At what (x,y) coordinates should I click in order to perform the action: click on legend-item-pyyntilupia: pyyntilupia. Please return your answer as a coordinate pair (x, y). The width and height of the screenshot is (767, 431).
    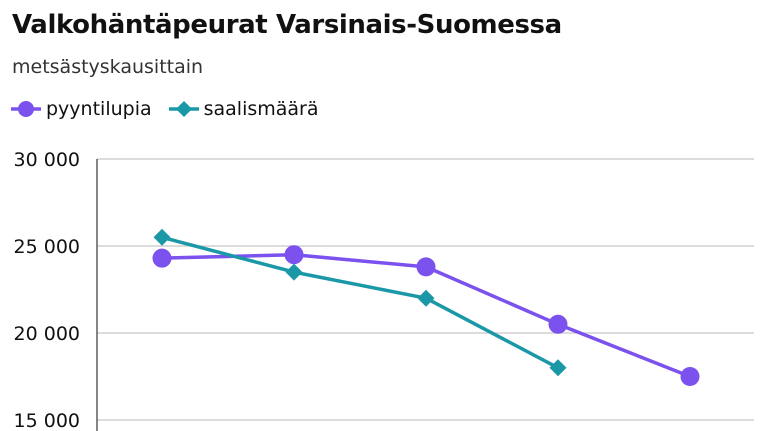
    Looking at the image, I should click on (81, 109).